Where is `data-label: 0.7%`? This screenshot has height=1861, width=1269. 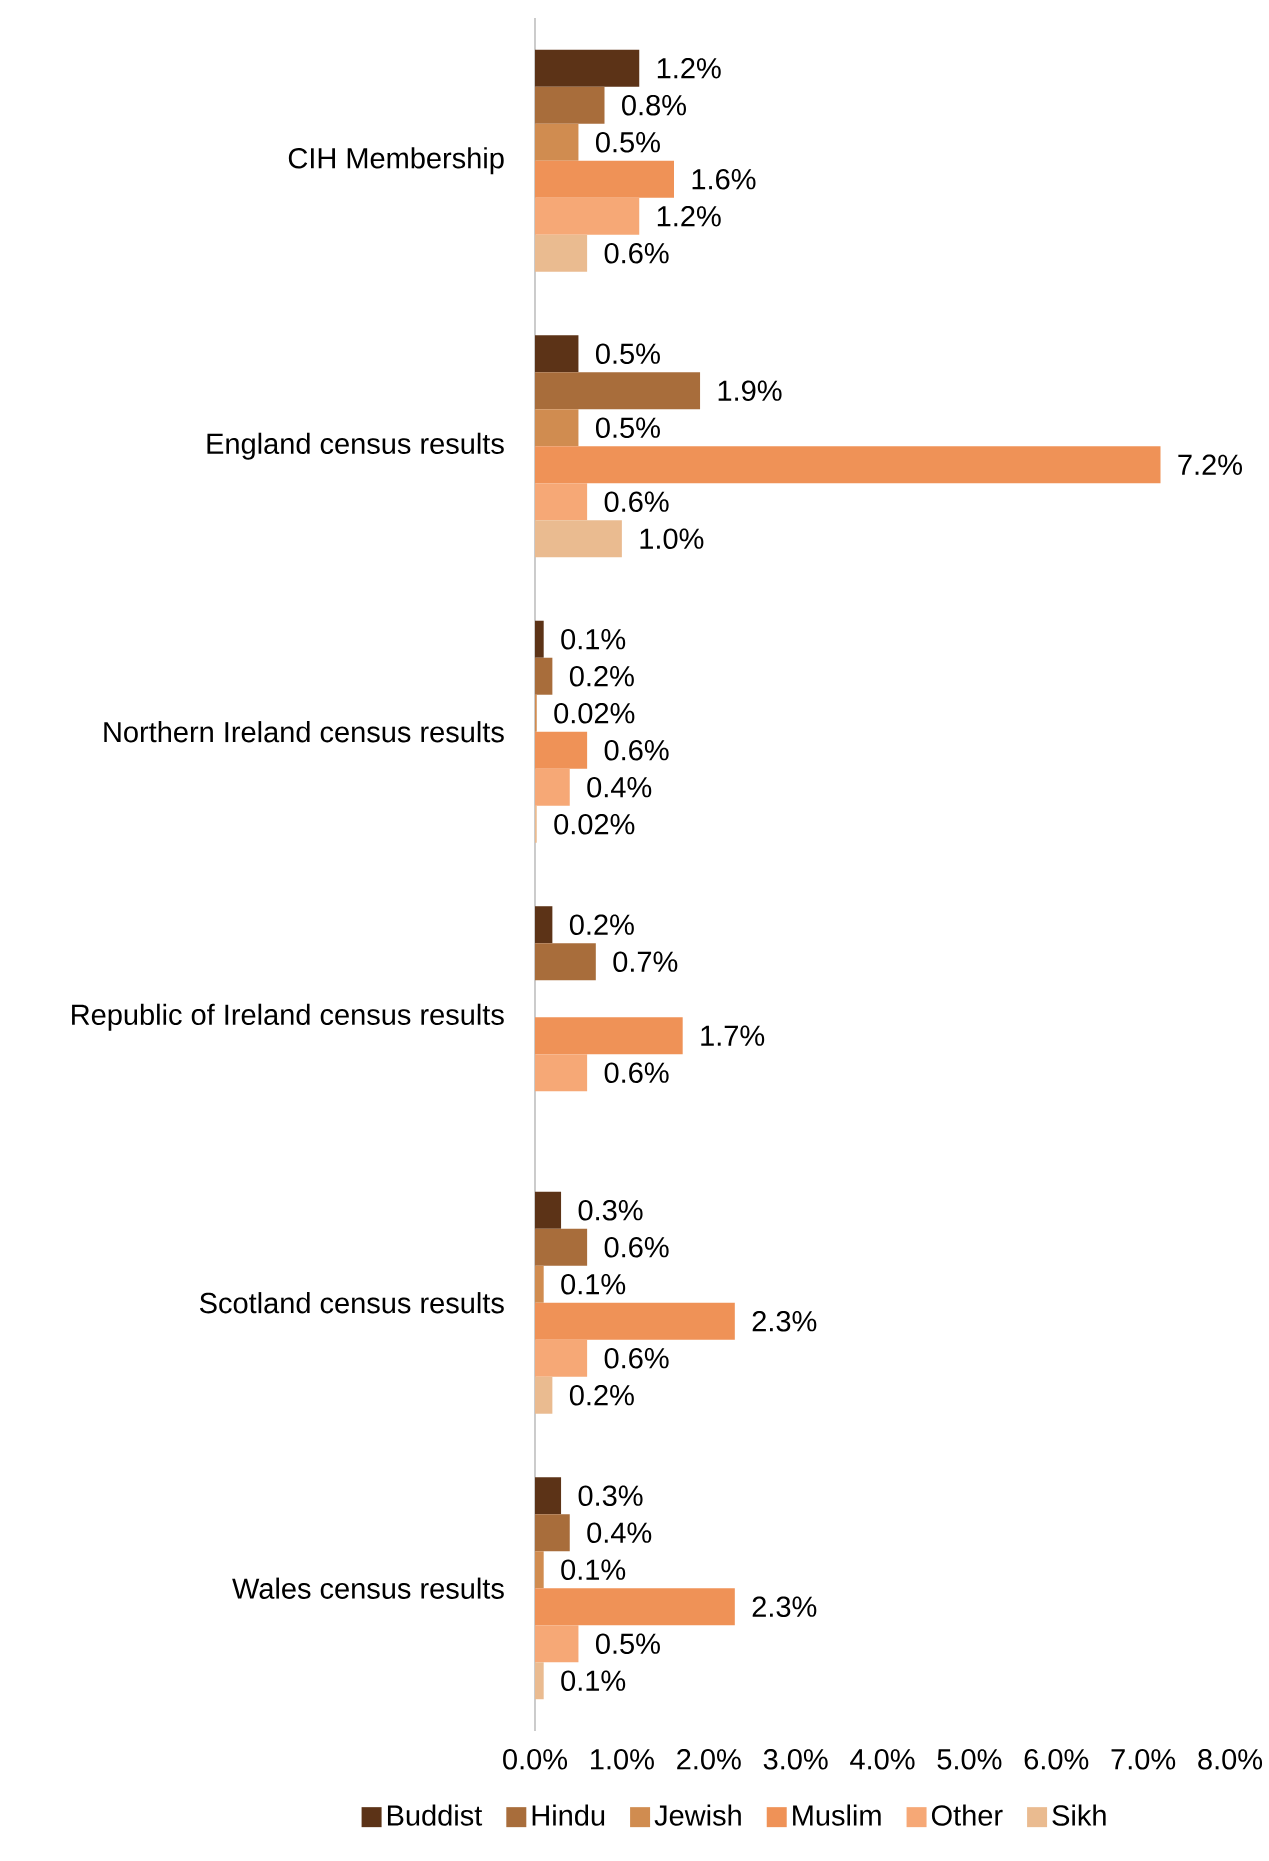
data-label: 0.7% is located at coordinates (645, 961).